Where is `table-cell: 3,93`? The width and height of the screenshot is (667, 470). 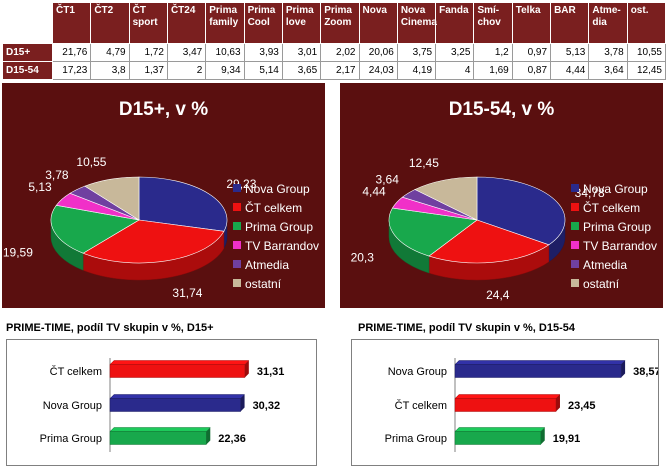
table-cell: 3,93 is located at coordinates (263, 52).